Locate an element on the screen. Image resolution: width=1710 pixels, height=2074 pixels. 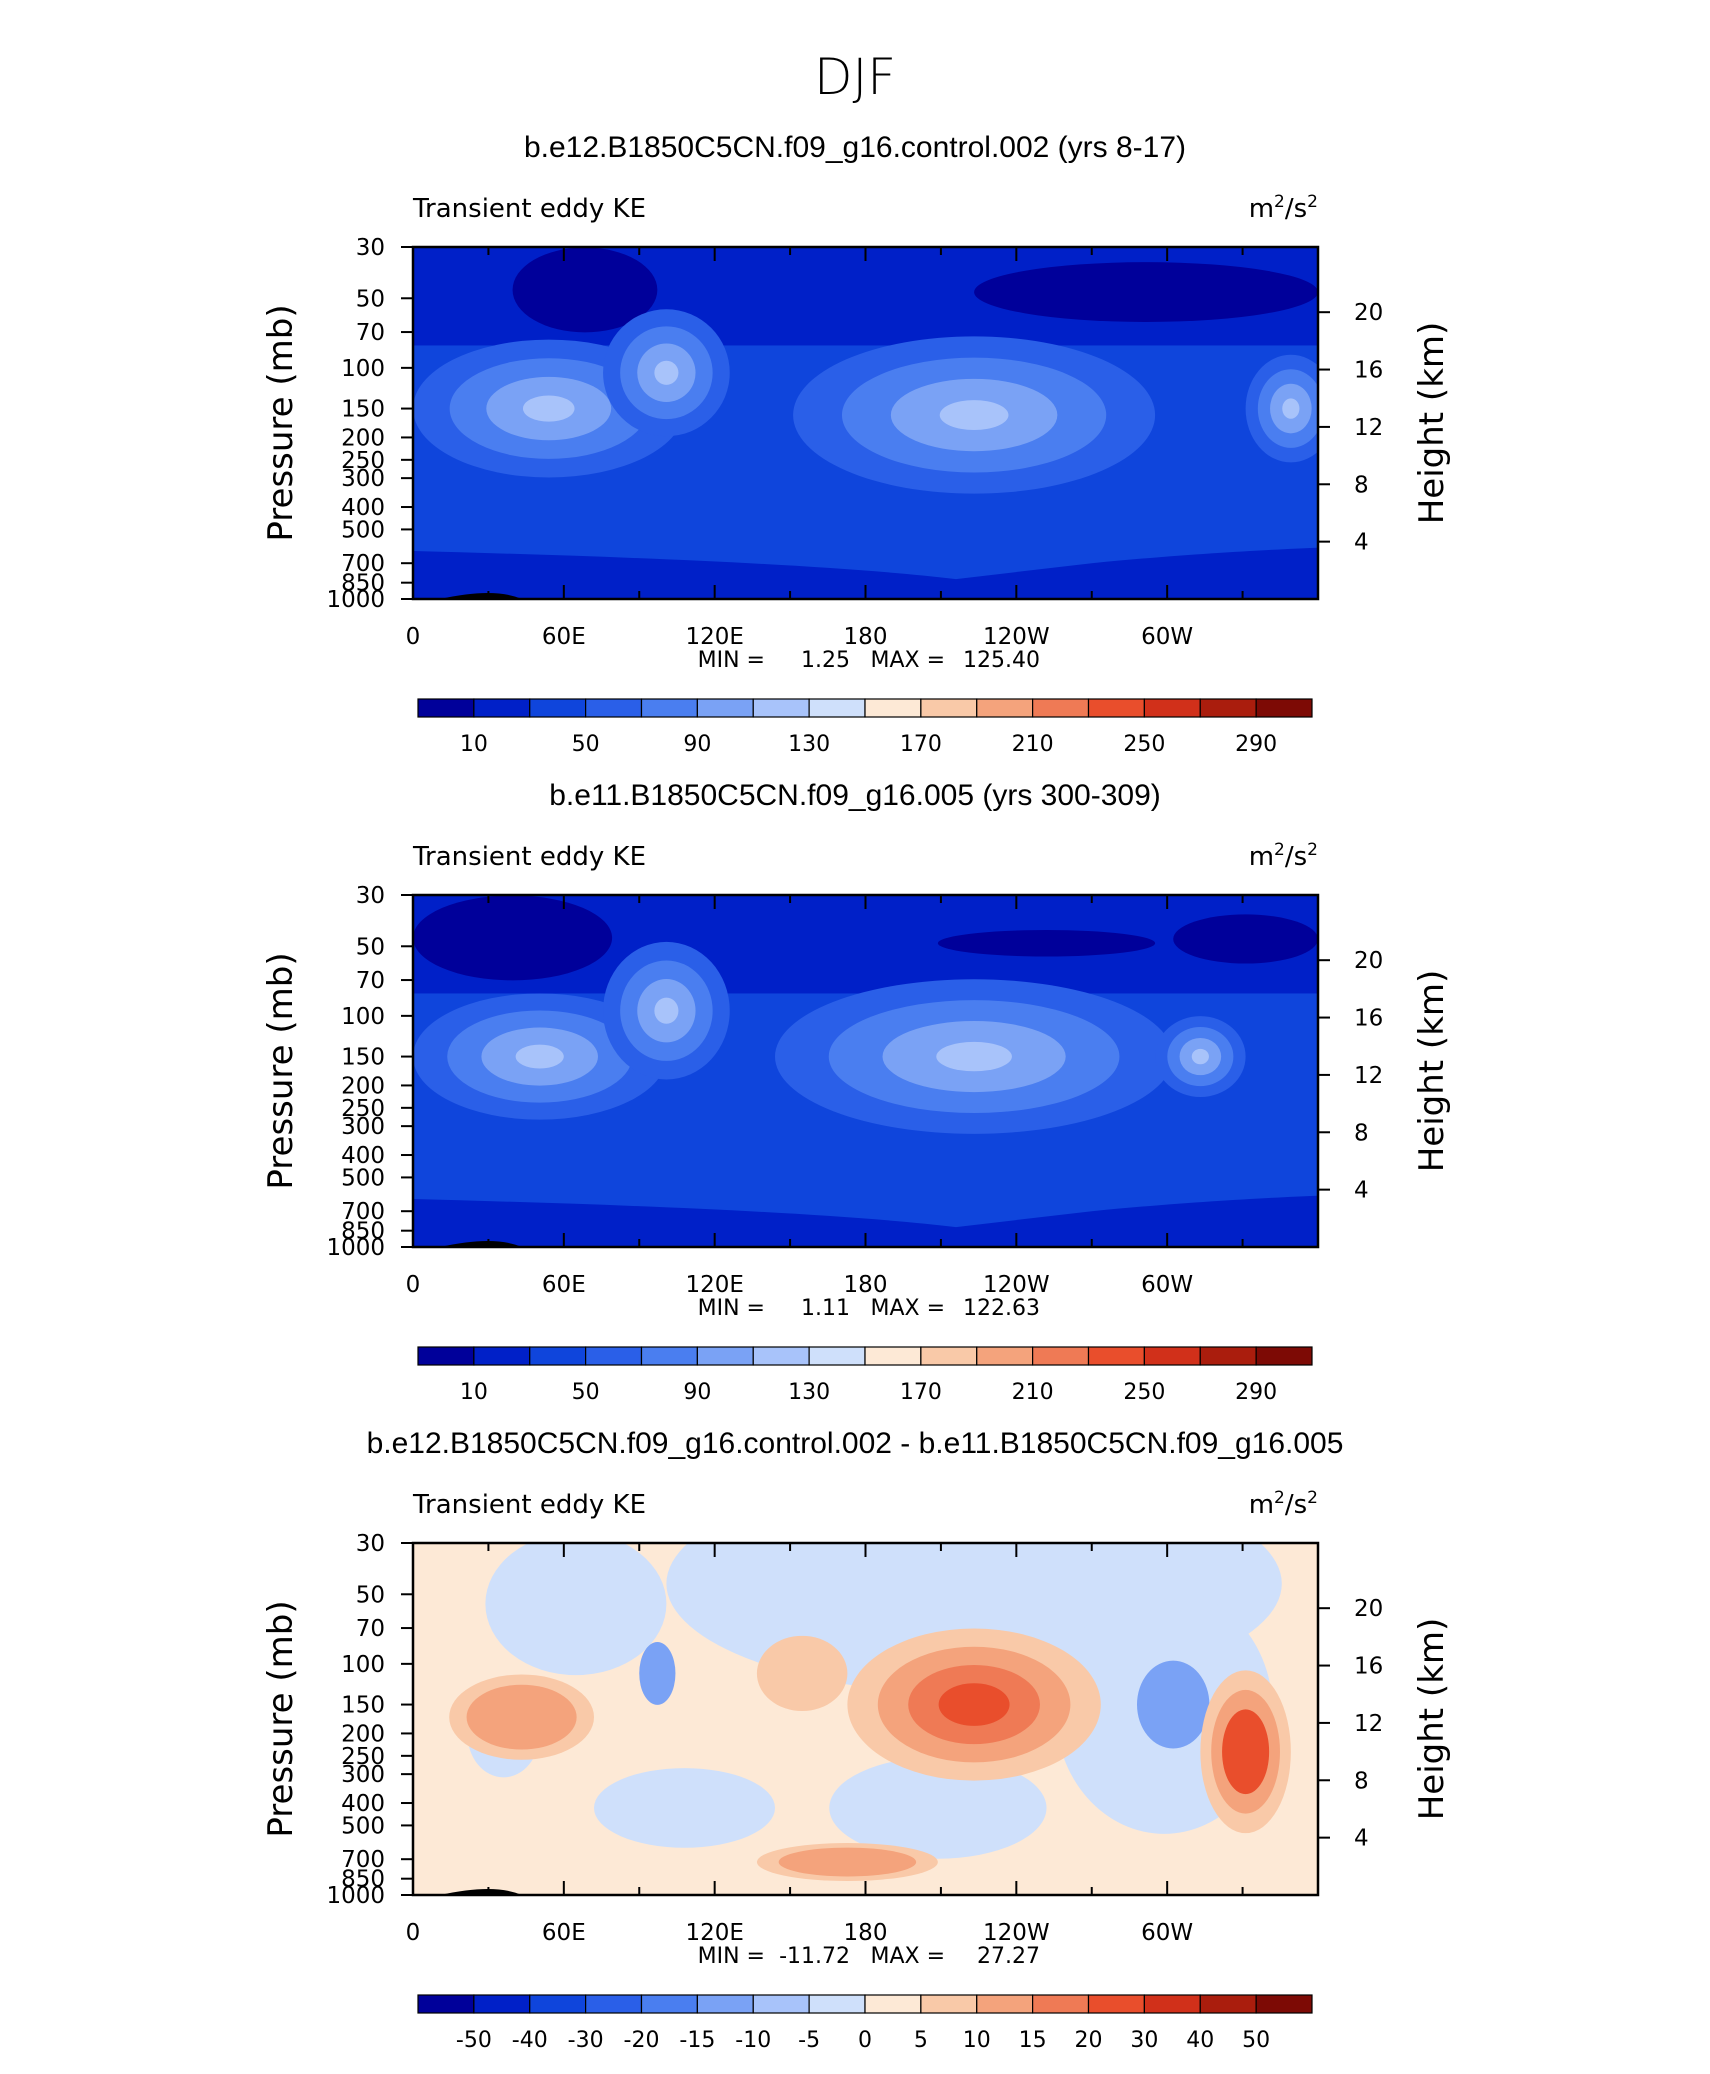
max-value: 122.63 is located at coordinates (1001, 1308).